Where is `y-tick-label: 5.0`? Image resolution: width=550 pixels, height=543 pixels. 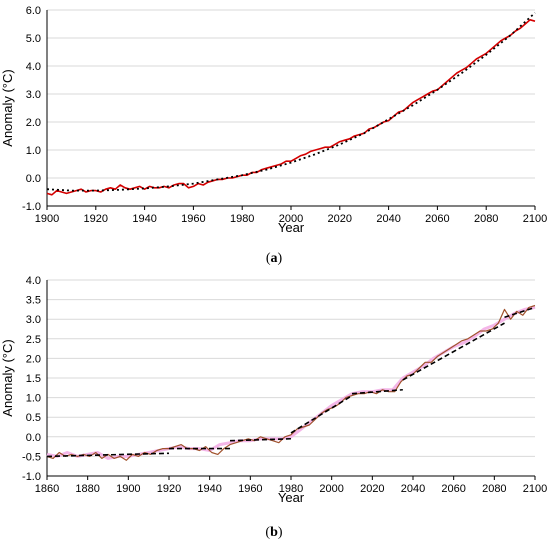 y-tick-label: 5.0 is located at coordinates (33, 39).